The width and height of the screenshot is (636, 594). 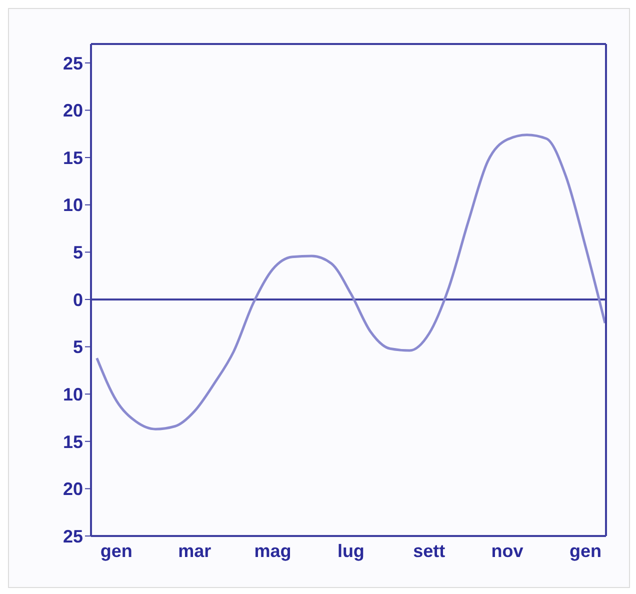 What do you see at coordinates (273, 550) in the screenshot?
I see `x-tick-label: mag` at bounding box center [273, 550].